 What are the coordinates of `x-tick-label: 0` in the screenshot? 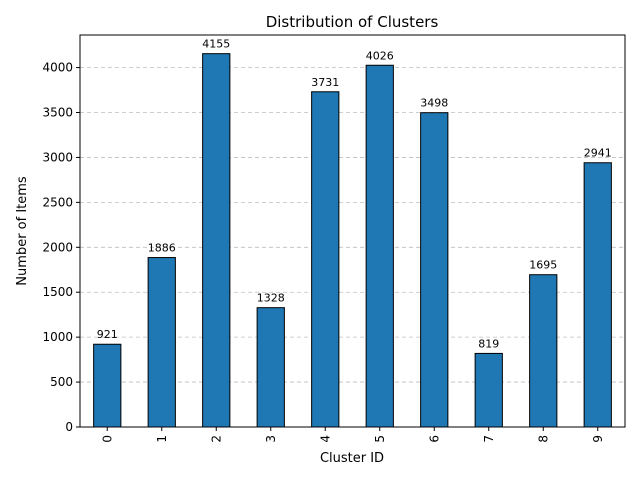 It's located at (107, 439).